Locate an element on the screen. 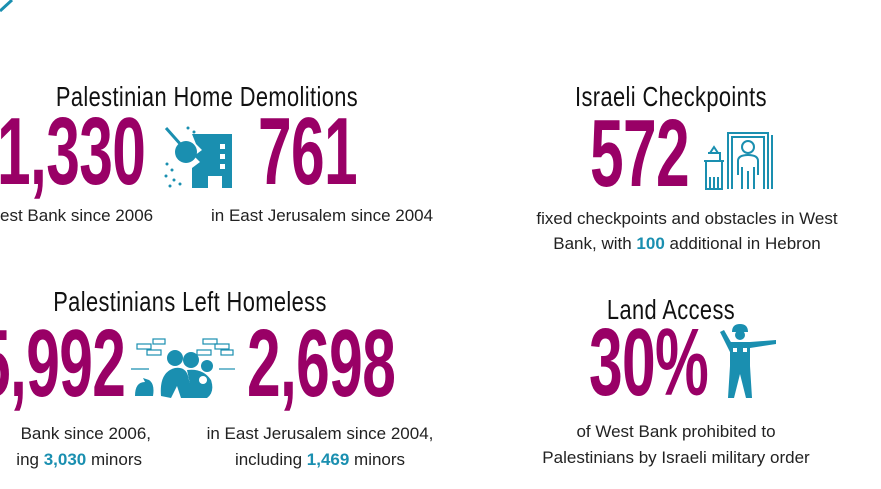 The height and width of the screenshot is (489, 881). caption-text: additional in Hebron is located at coordinates (742, 243).